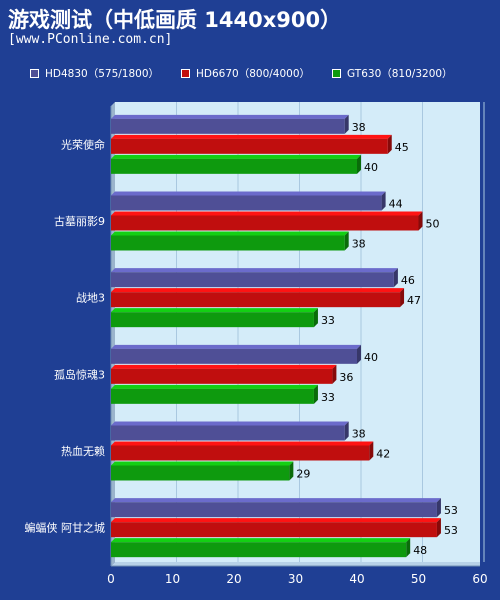 The height and width of the screenshot is (600, 500). Describe the element at coordinates (79, 374) in the screenshot. I see `category-label: 孤岛惊魂3` at that location.